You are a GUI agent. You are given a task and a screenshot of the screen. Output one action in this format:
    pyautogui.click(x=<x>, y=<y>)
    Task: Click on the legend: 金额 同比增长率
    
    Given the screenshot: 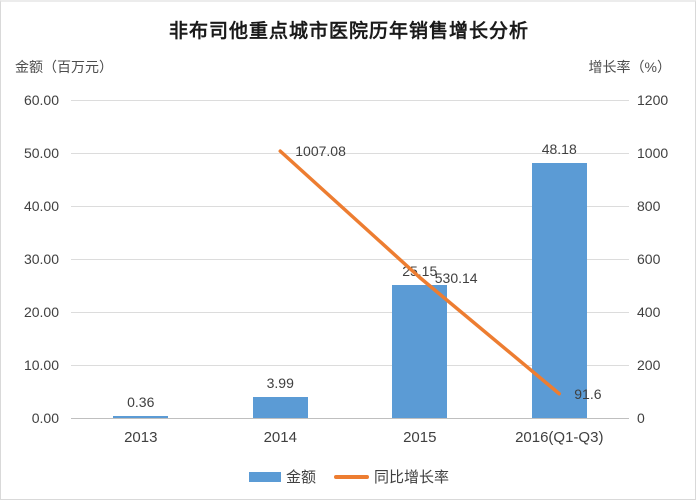 What is the action you would take?
    pyautogui.click(x=348, y=476)
    